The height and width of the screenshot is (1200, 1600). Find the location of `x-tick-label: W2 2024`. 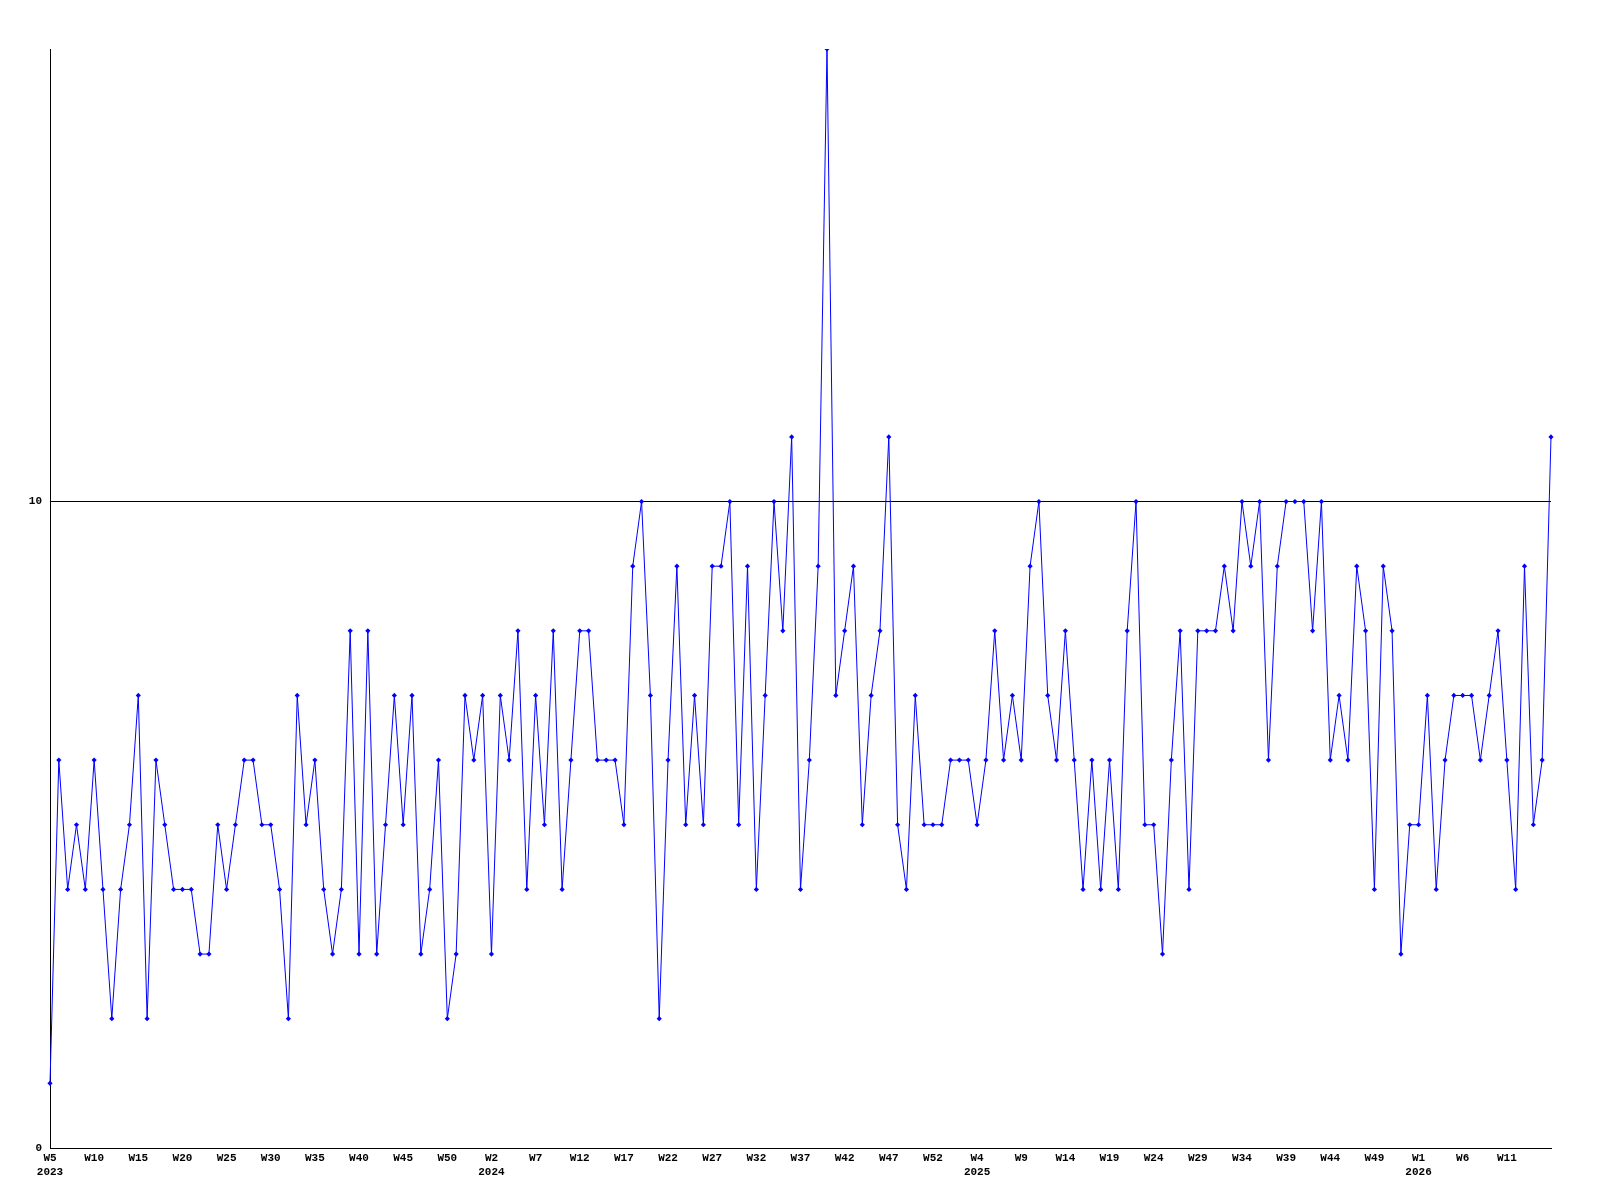

x-tick-label: W2 2024 is located at coordinates (492, 1165).